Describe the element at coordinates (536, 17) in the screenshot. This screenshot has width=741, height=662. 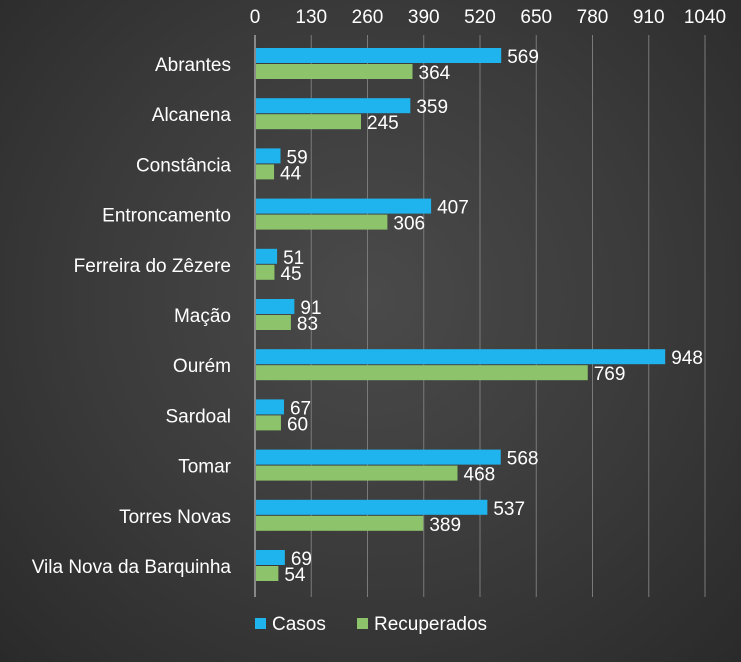
I see `x-tick-label: 650` at that location.